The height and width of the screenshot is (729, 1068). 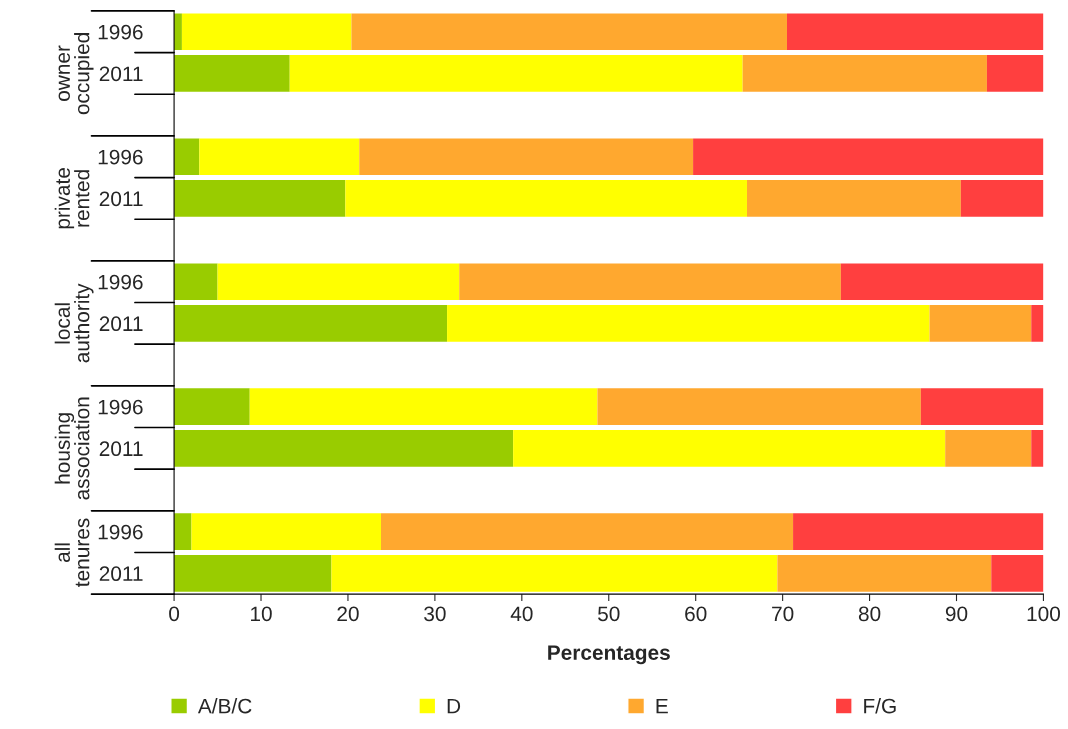 I want to click on text: housing association, so click(x=72, y=448).